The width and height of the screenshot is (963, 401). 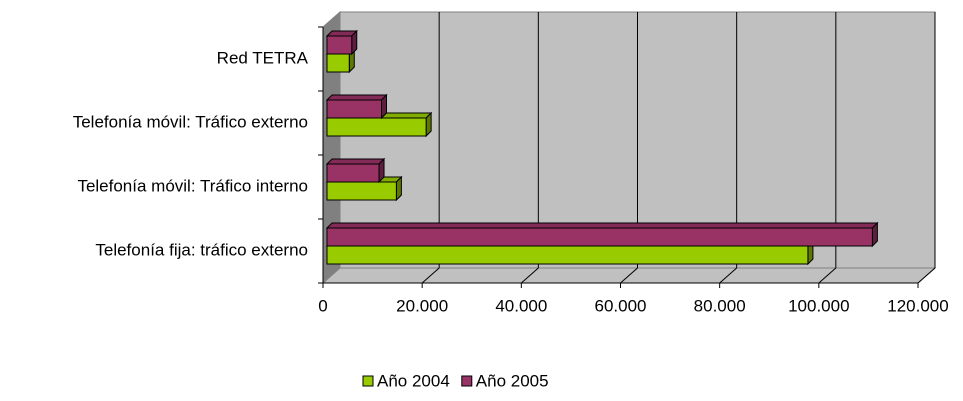 I want to click on x-tick-label: 100.000, so click(x=818, y=305).